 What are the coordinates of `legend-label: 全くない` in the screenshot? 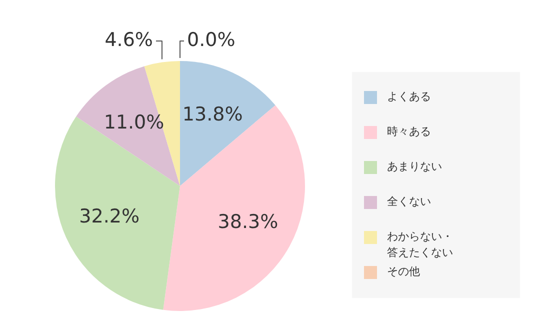 It's located at (409, 202).